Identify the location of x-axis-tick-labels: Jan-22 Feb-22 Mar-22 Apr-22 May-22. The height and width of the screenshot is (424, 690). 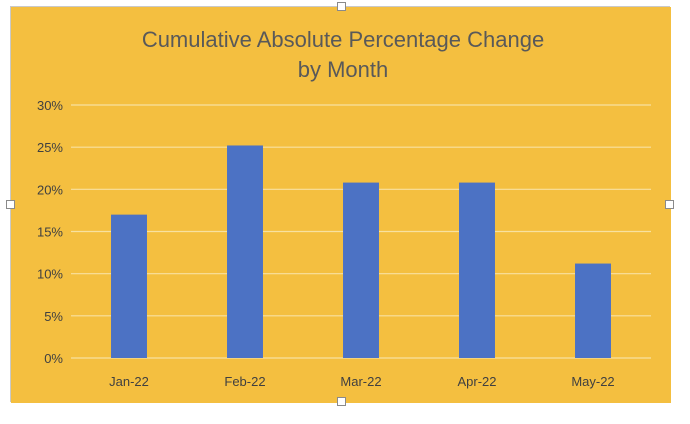
(362, 381).